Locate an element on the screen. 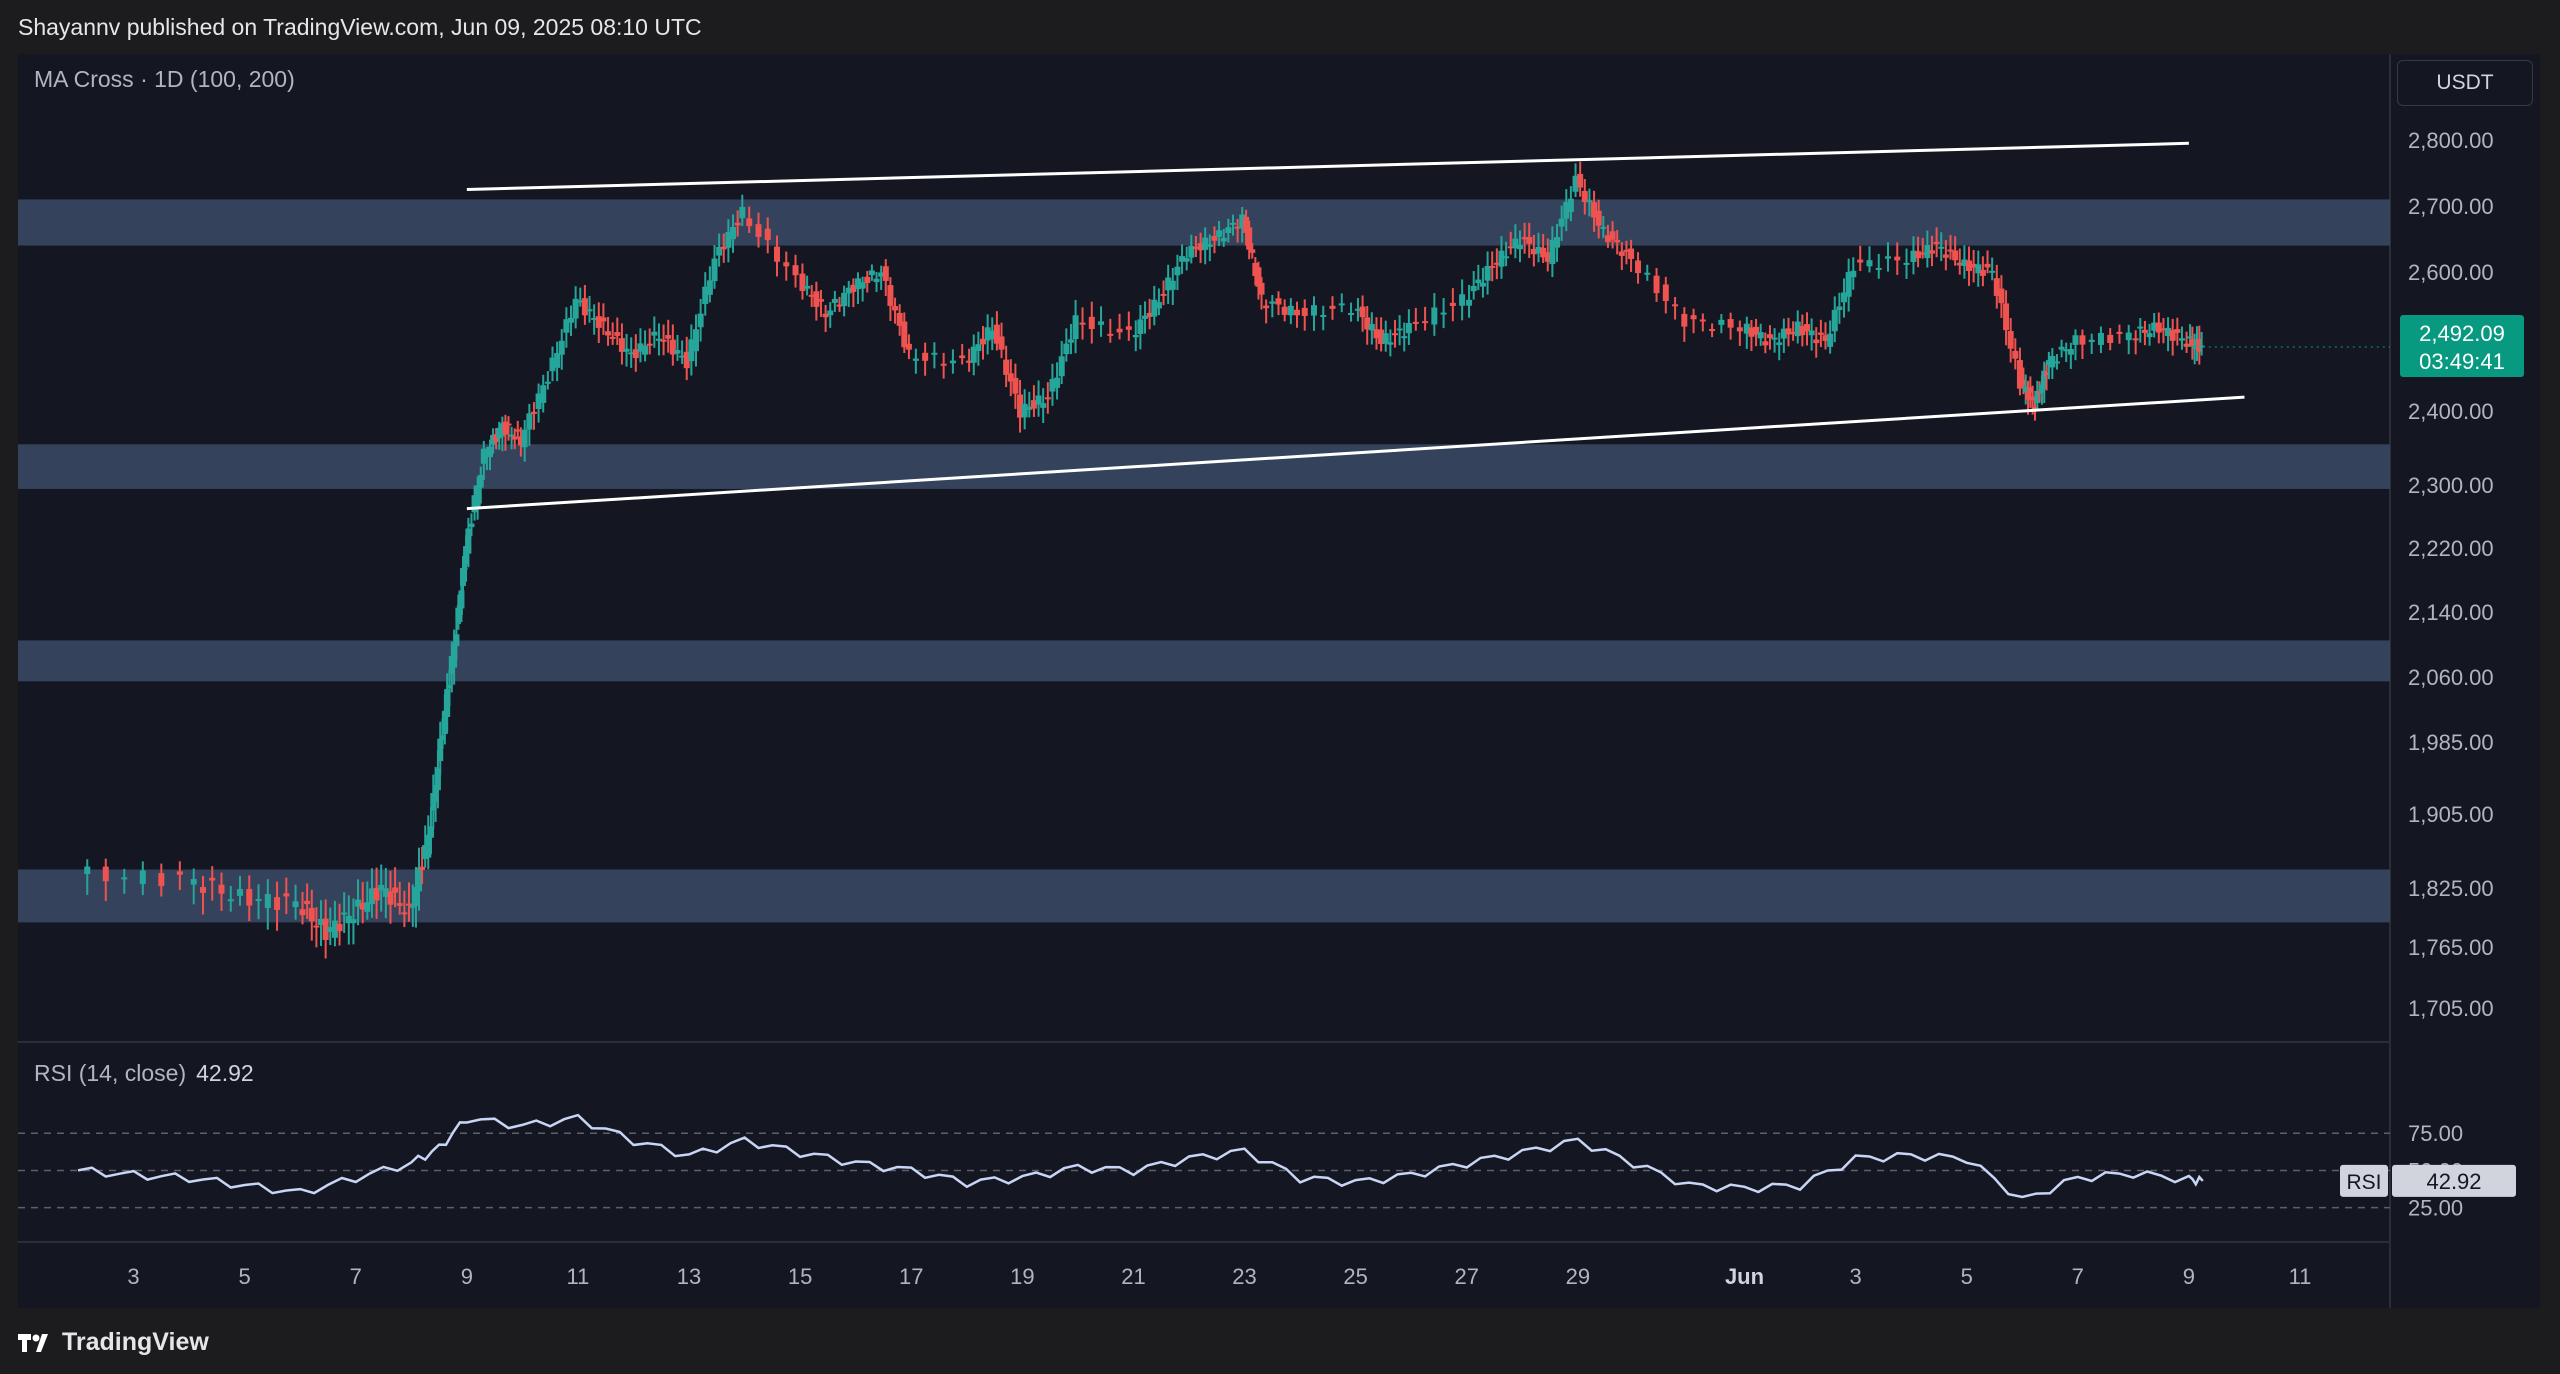  rsi-name-tag is located at coordinates (2364, 1180).